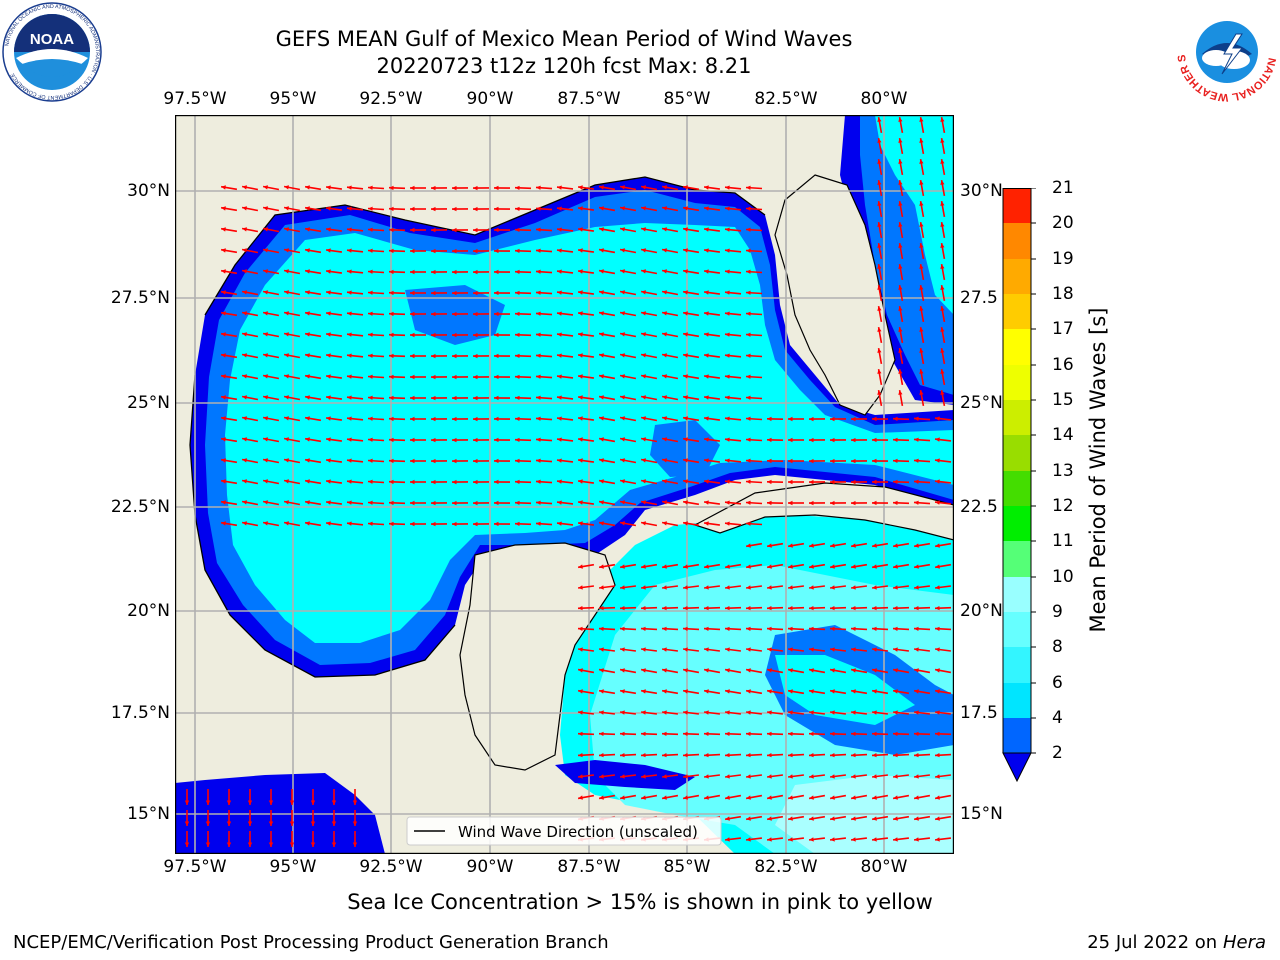  Describe the element at coordinates (1063, 541) in the screenshot. I see `colorbar-tick-label: 11` at that location.